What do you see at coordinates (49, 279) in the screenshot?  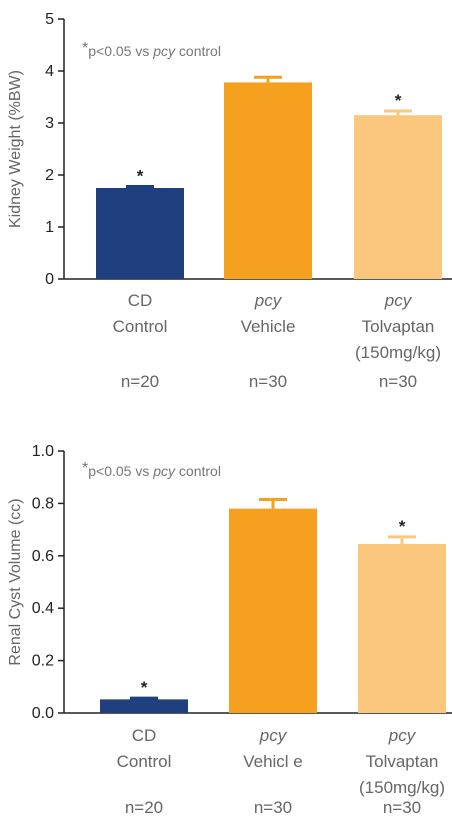 I see `y-tick-label: 0` at bounding box center [49, 279].